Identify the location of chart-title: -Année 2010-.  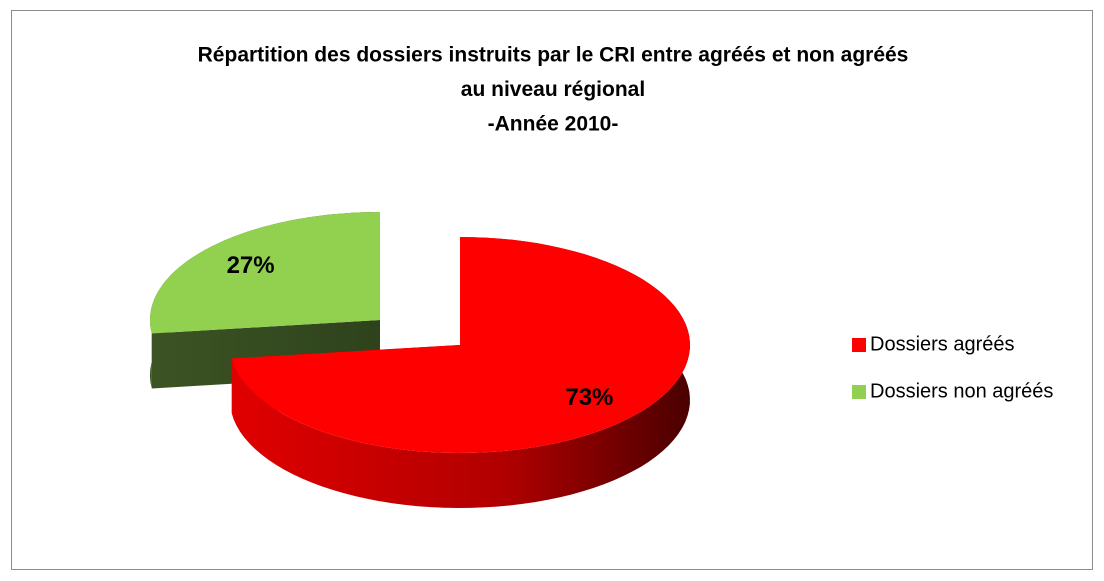
(553, 124).